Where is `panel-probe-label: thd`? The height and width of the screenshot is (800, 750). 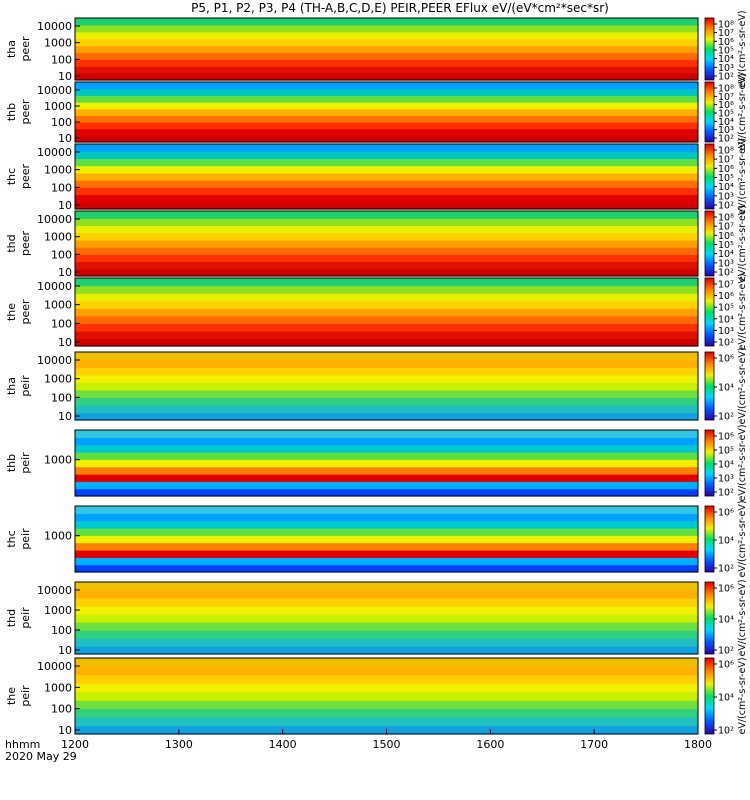
panel-probe-label: thd is located at coordinates (11, 618).